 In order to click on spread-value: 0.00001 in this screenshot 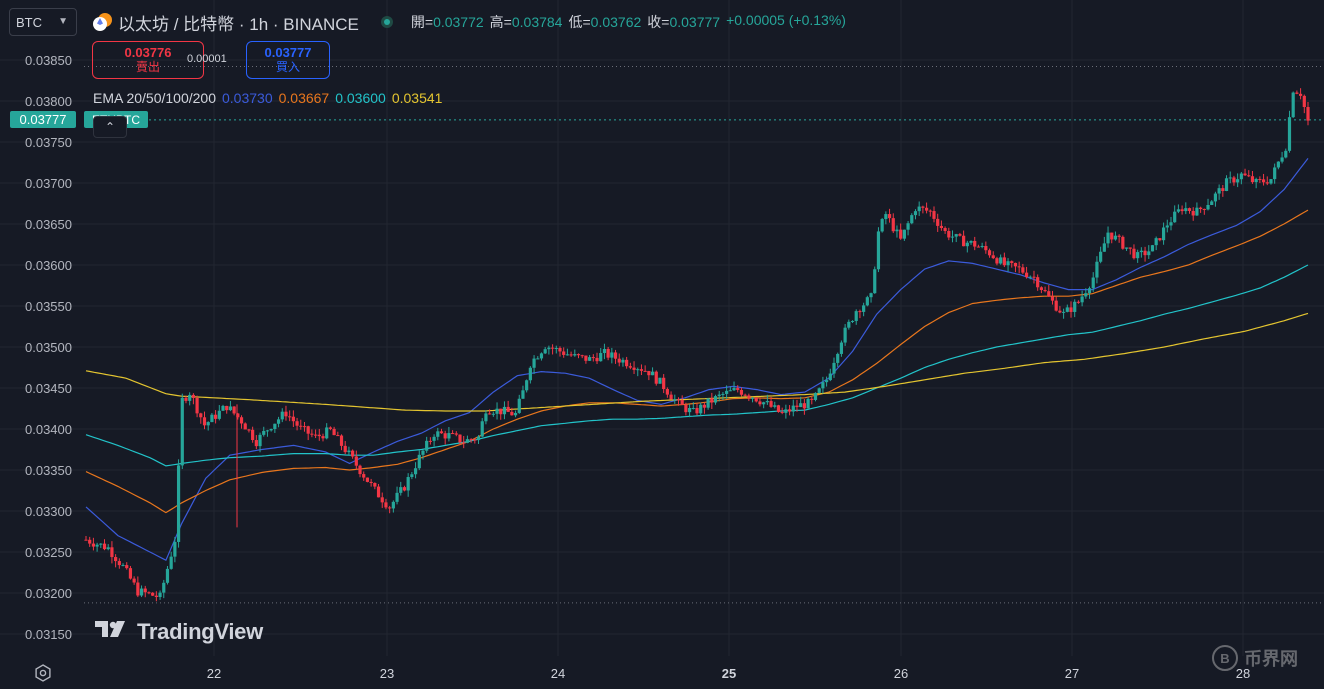, I will do `click(207, 59)`.